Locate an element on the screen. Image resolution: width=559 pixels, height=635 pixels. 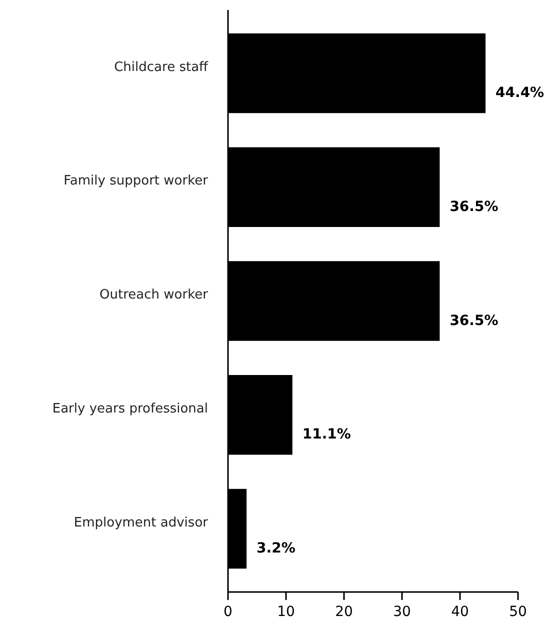
y-tick-label: Childcare staff is located at coordinates (162, 67).